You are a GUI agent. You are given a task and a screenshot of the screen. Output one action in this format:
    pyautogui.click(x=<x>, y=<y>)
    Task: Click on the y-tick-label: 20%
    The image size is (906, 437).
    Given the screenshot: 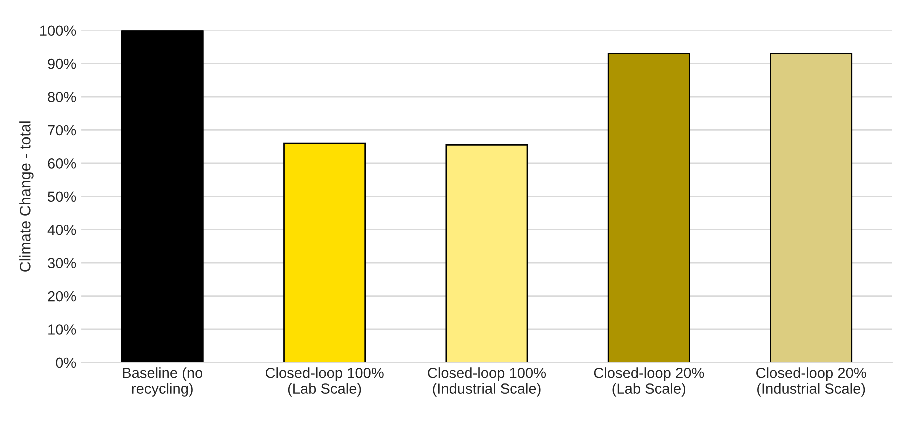 What is the action you would take?
    pyautogui.click(x=62, y=296)
    